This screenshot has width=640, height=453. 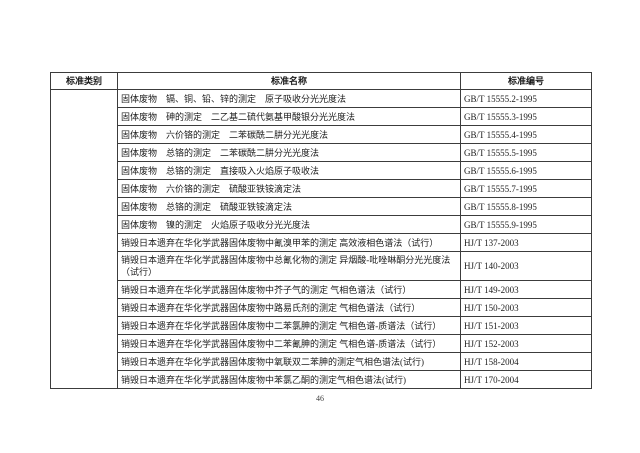 What do you see at coordinates (289, 152) in the screenshot?
I see `standard-name-cell: 固体废物 总铬的测定 二苯碳酰二肼分光光度法` at bounding box center [289, 152].